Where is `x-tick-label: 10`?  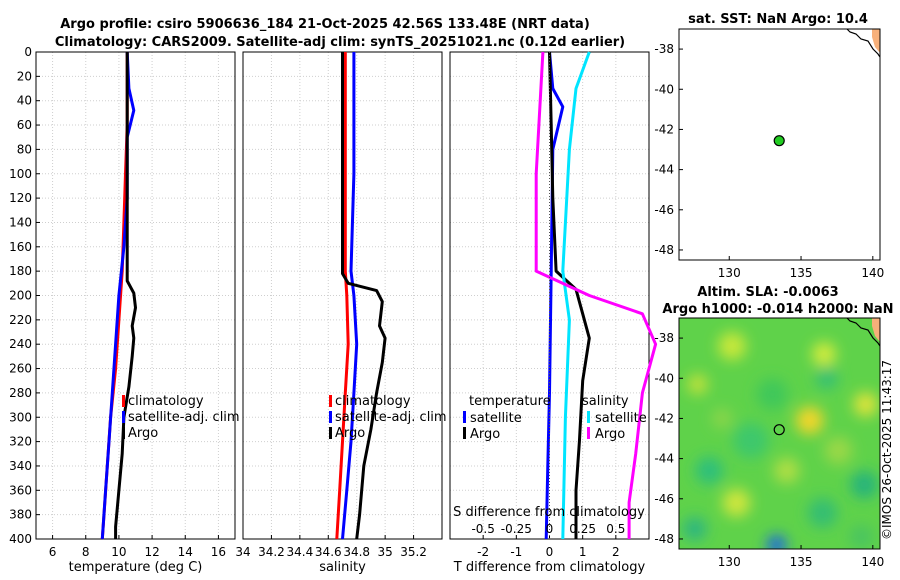
x-tick-label: 10 is located at coordinates (118, 552).